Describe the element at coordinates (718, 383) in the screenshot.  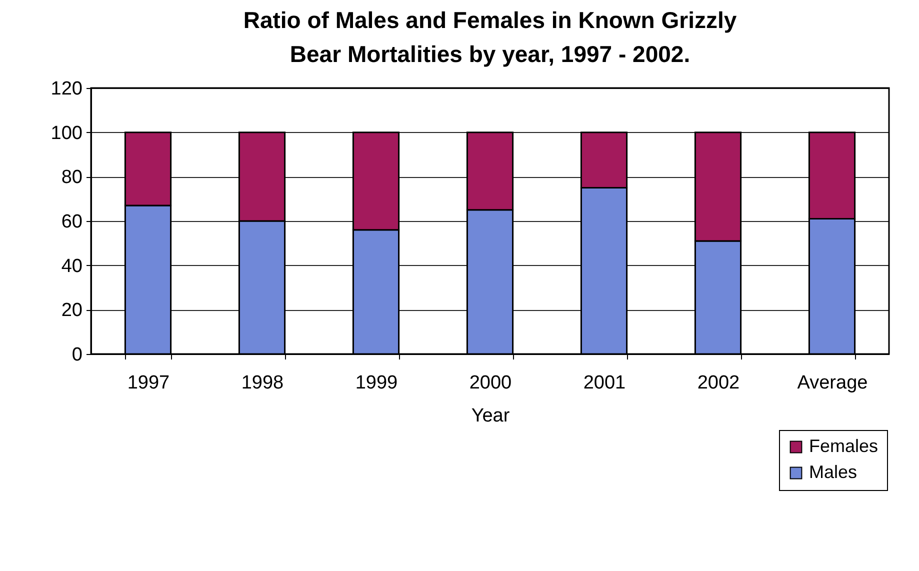
I see `x-tick-label: 2002` at that location.